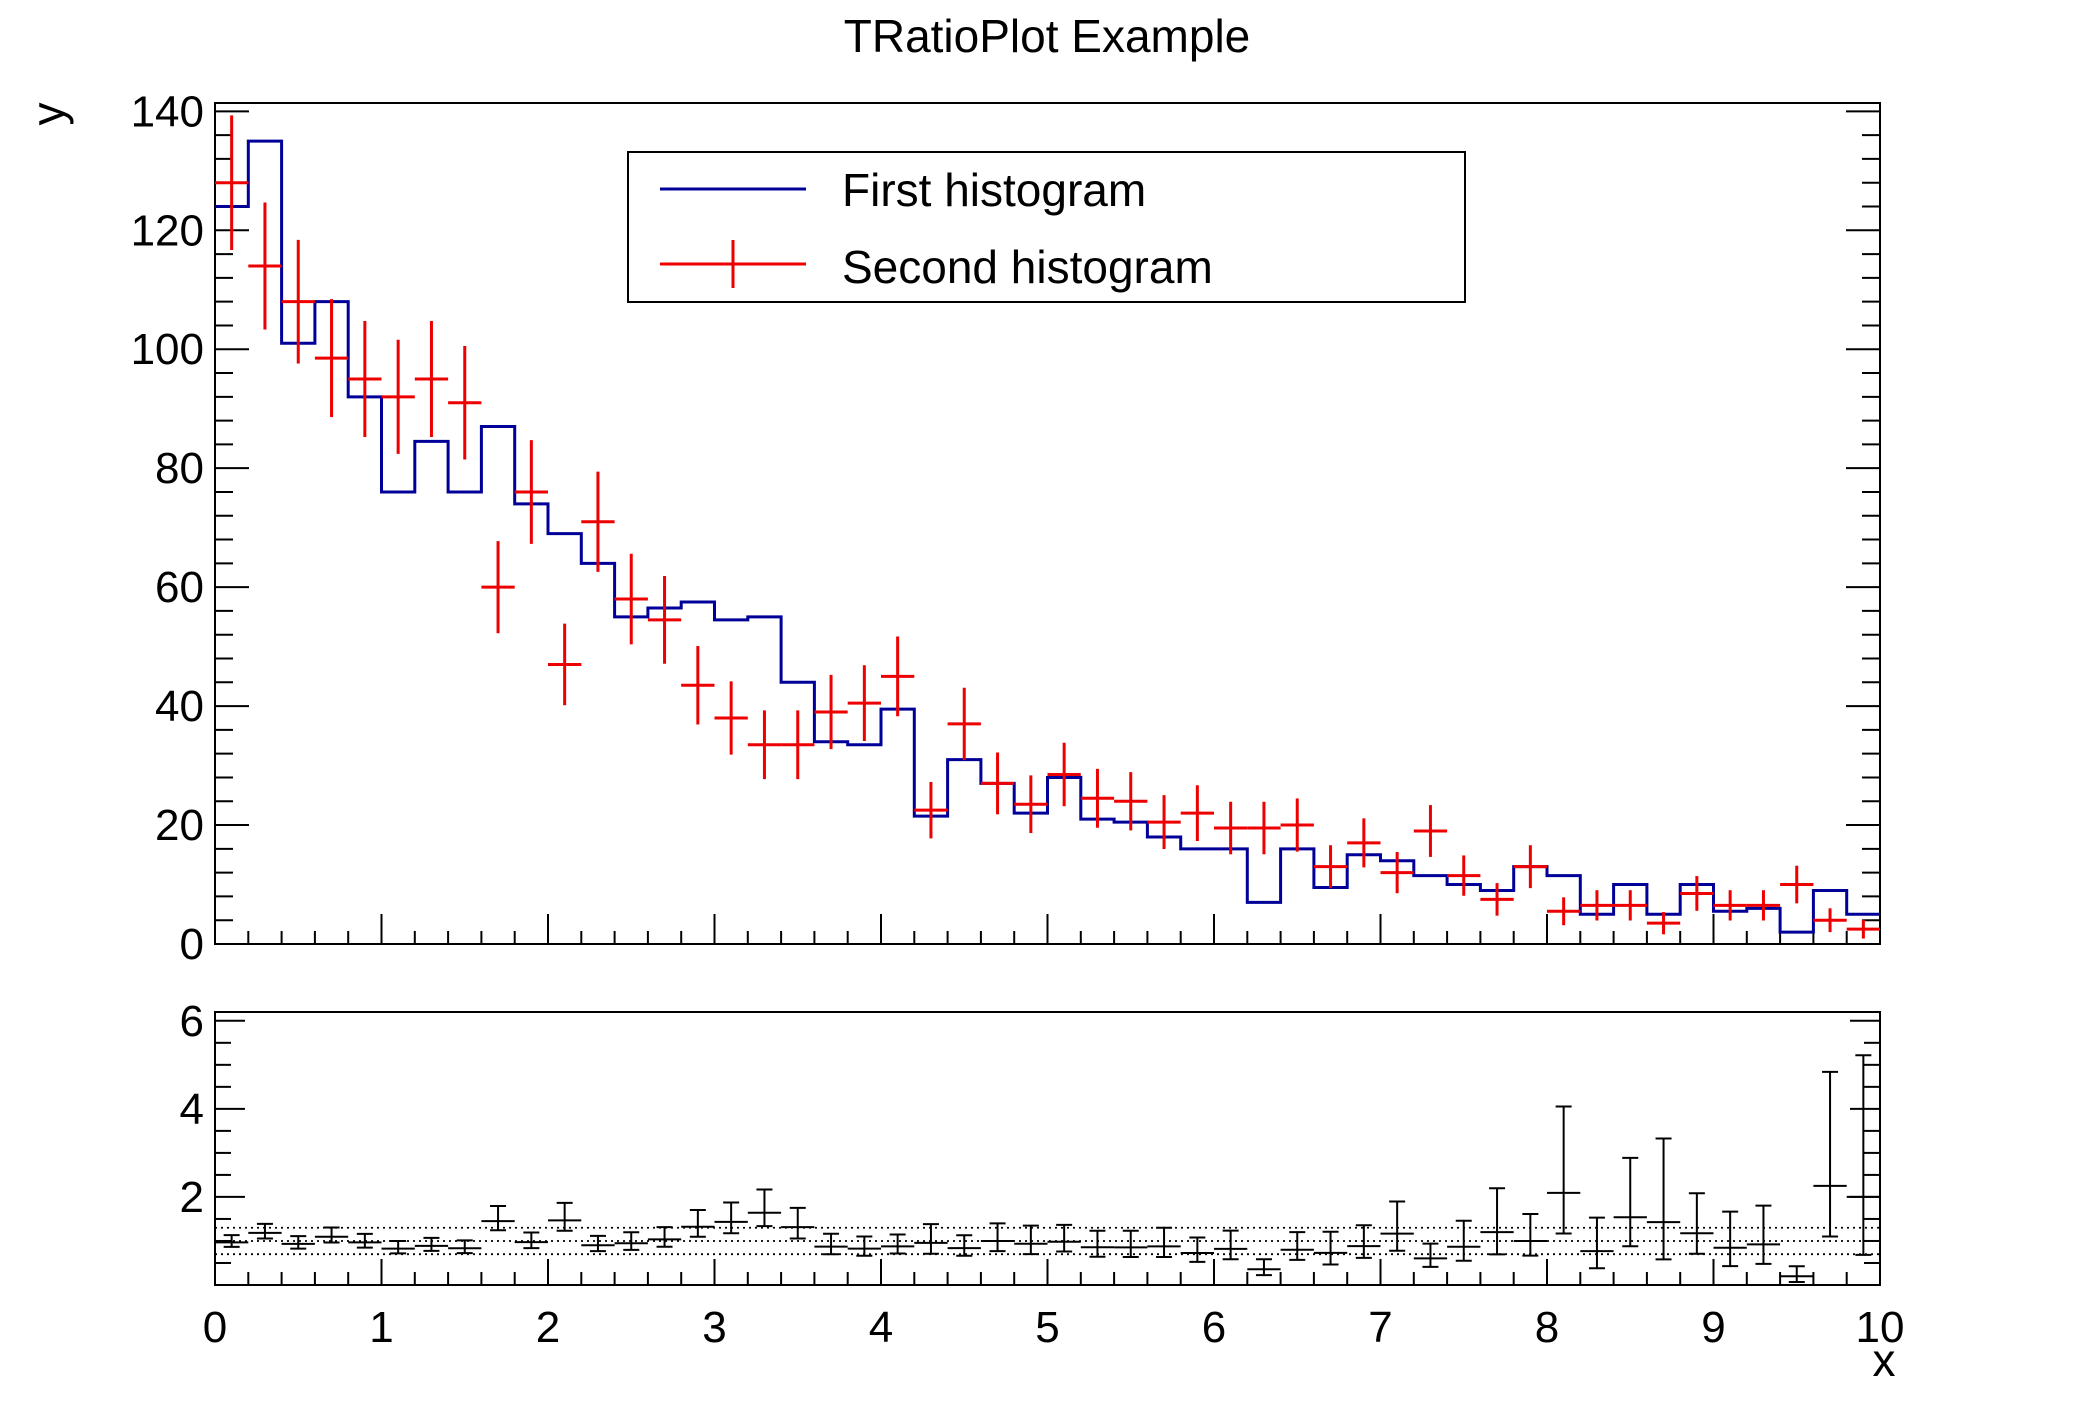  I want to click on x-tick-label: 0, so click(215, 1327).